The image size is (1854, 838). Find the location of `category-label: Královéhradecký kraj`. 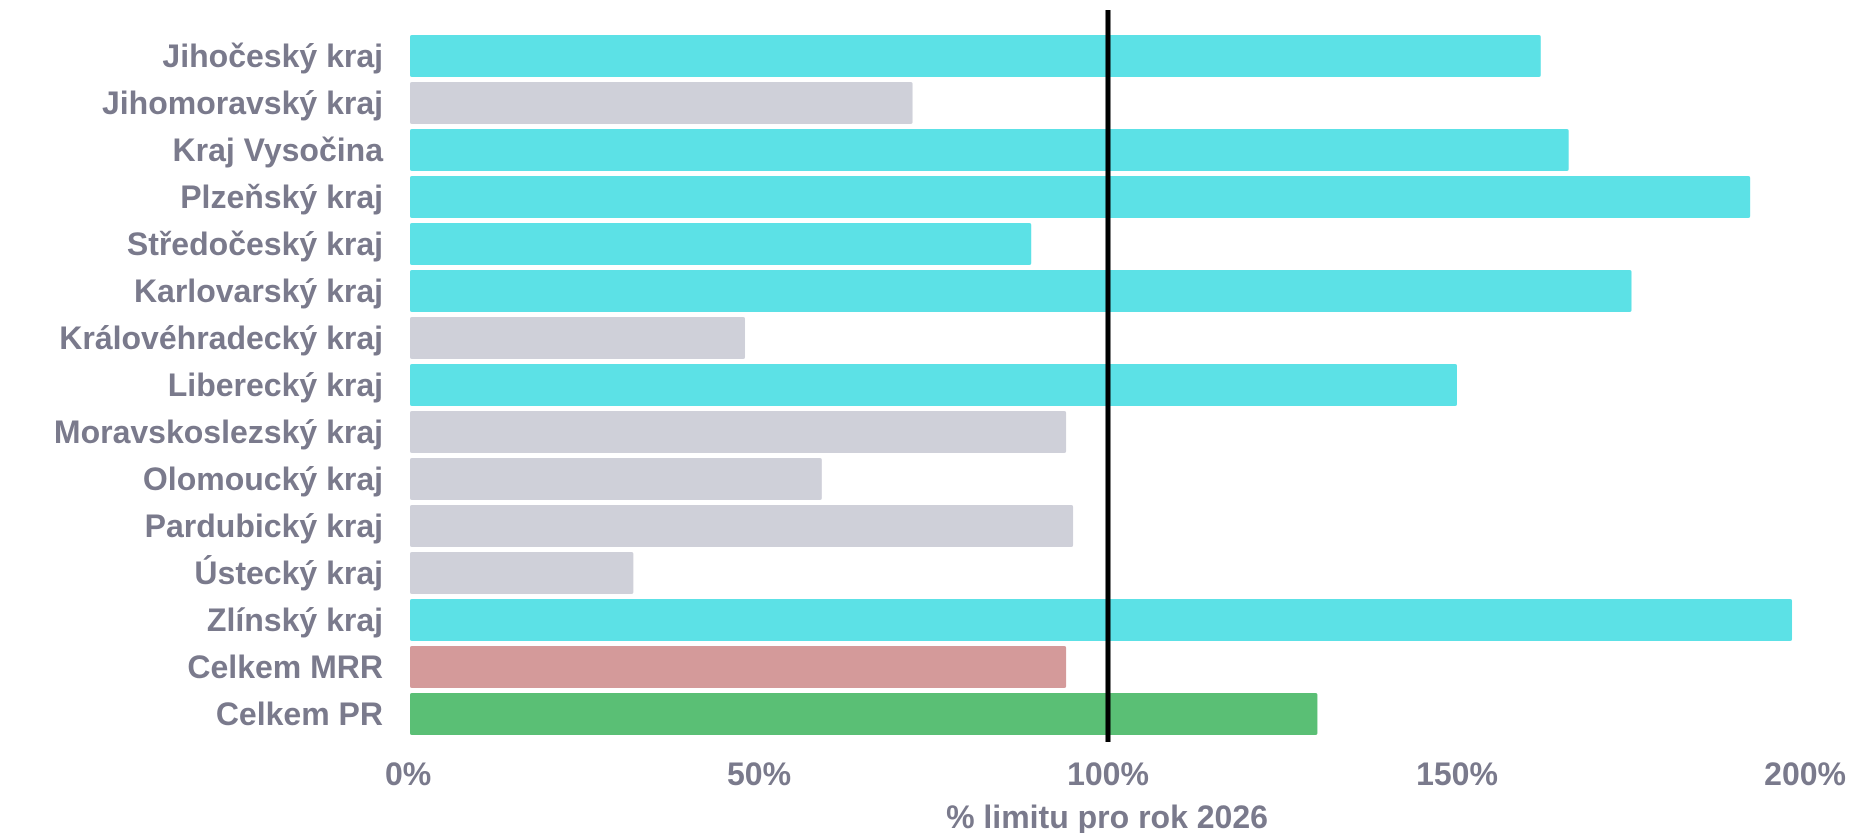

category-label: Královéhradecký kraj is located at coordinates (221, 338).